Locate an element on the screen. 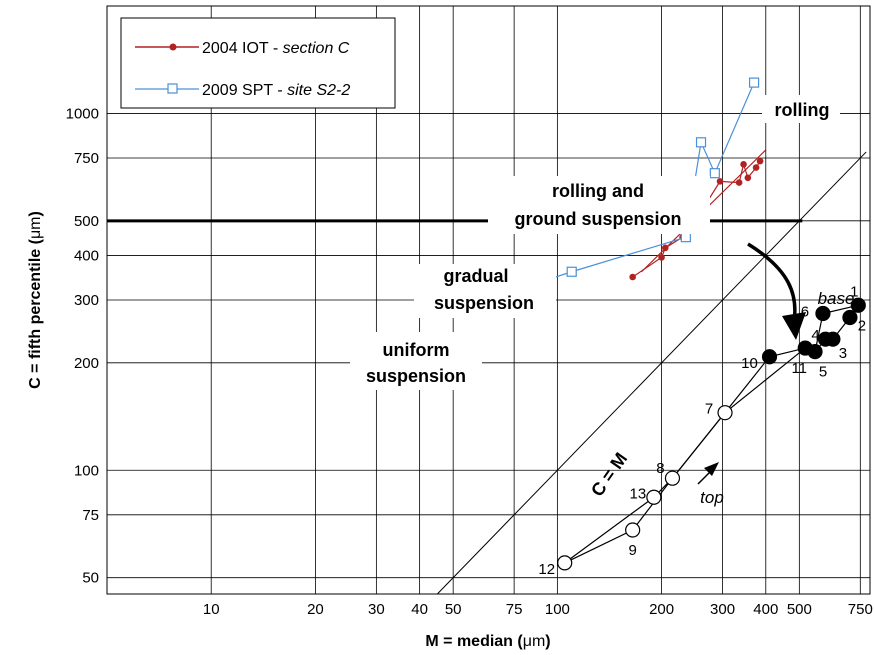 The width and height of the screenshot is (874, 655). y-tick-label: 75 is located at coordinates (90, 515).